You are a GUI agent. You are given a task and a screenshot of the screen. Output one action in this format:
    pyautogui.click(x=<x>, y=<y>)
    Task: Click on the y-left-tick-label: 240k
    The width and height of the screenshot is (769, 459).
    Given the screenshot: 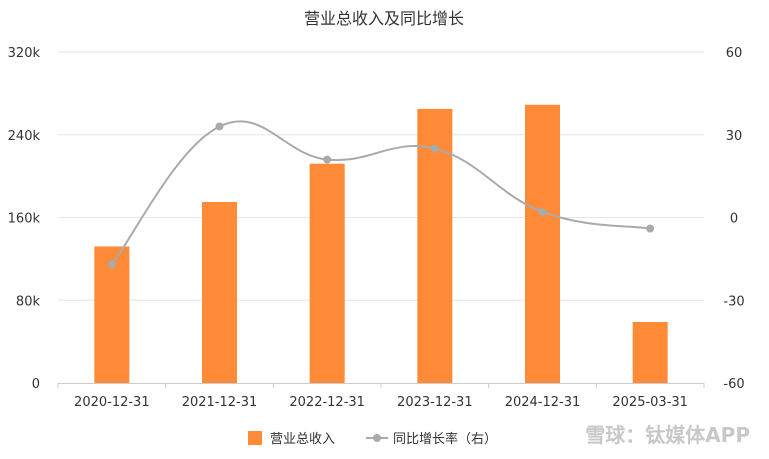 What is the action you would take?
    pyautogui.click(x=24, y=136)
    